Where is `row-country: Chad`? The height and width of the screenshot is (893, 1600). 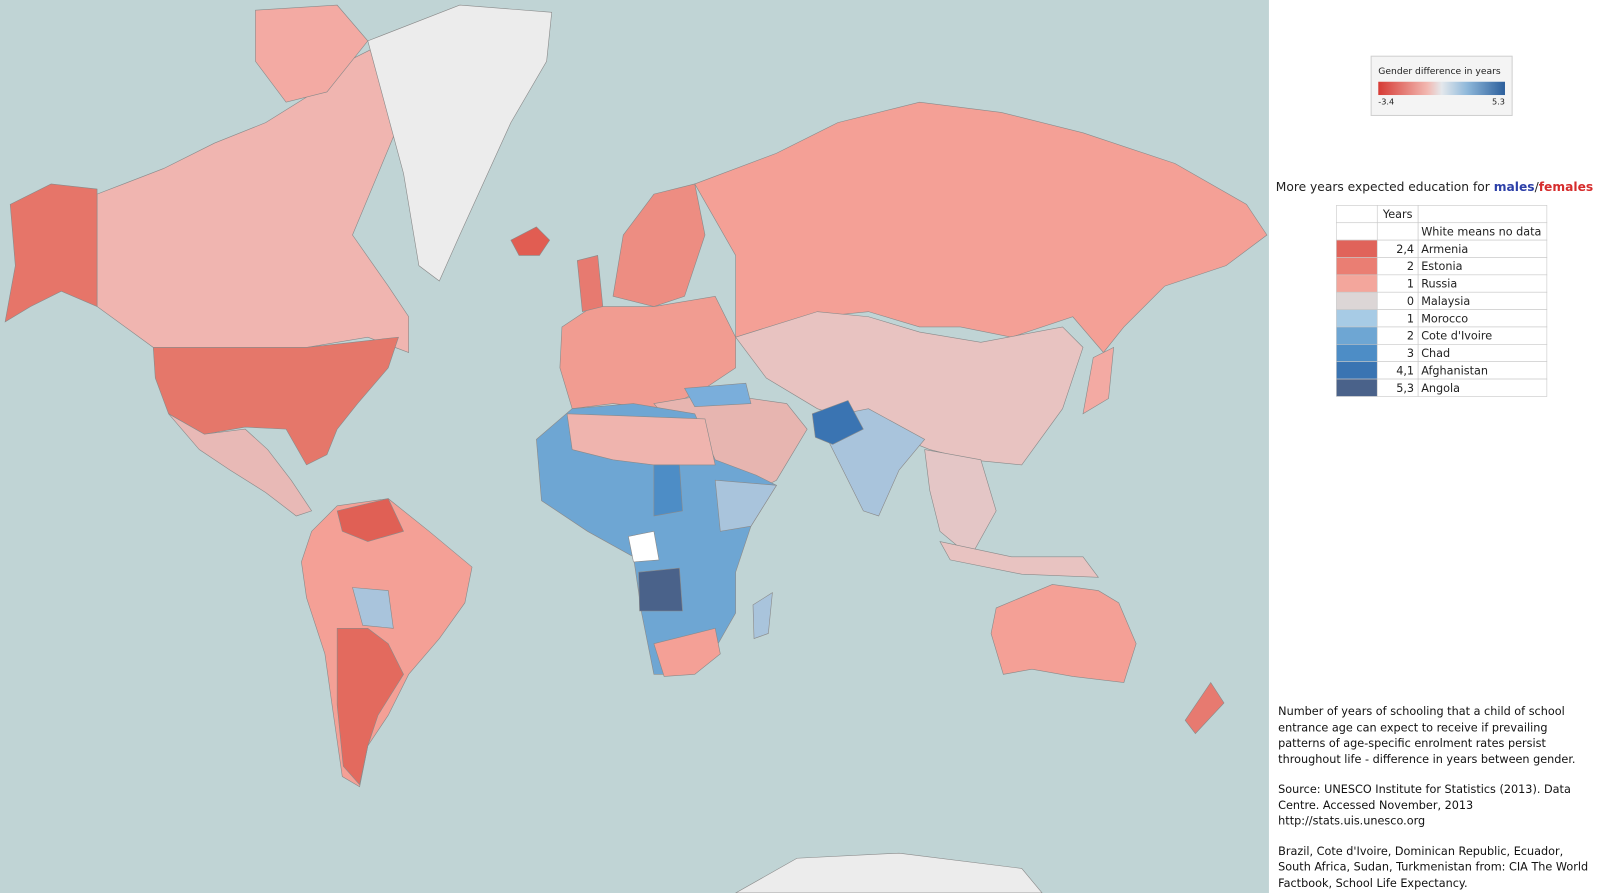 row-country: Chad is located at coordinates (1435, 353).